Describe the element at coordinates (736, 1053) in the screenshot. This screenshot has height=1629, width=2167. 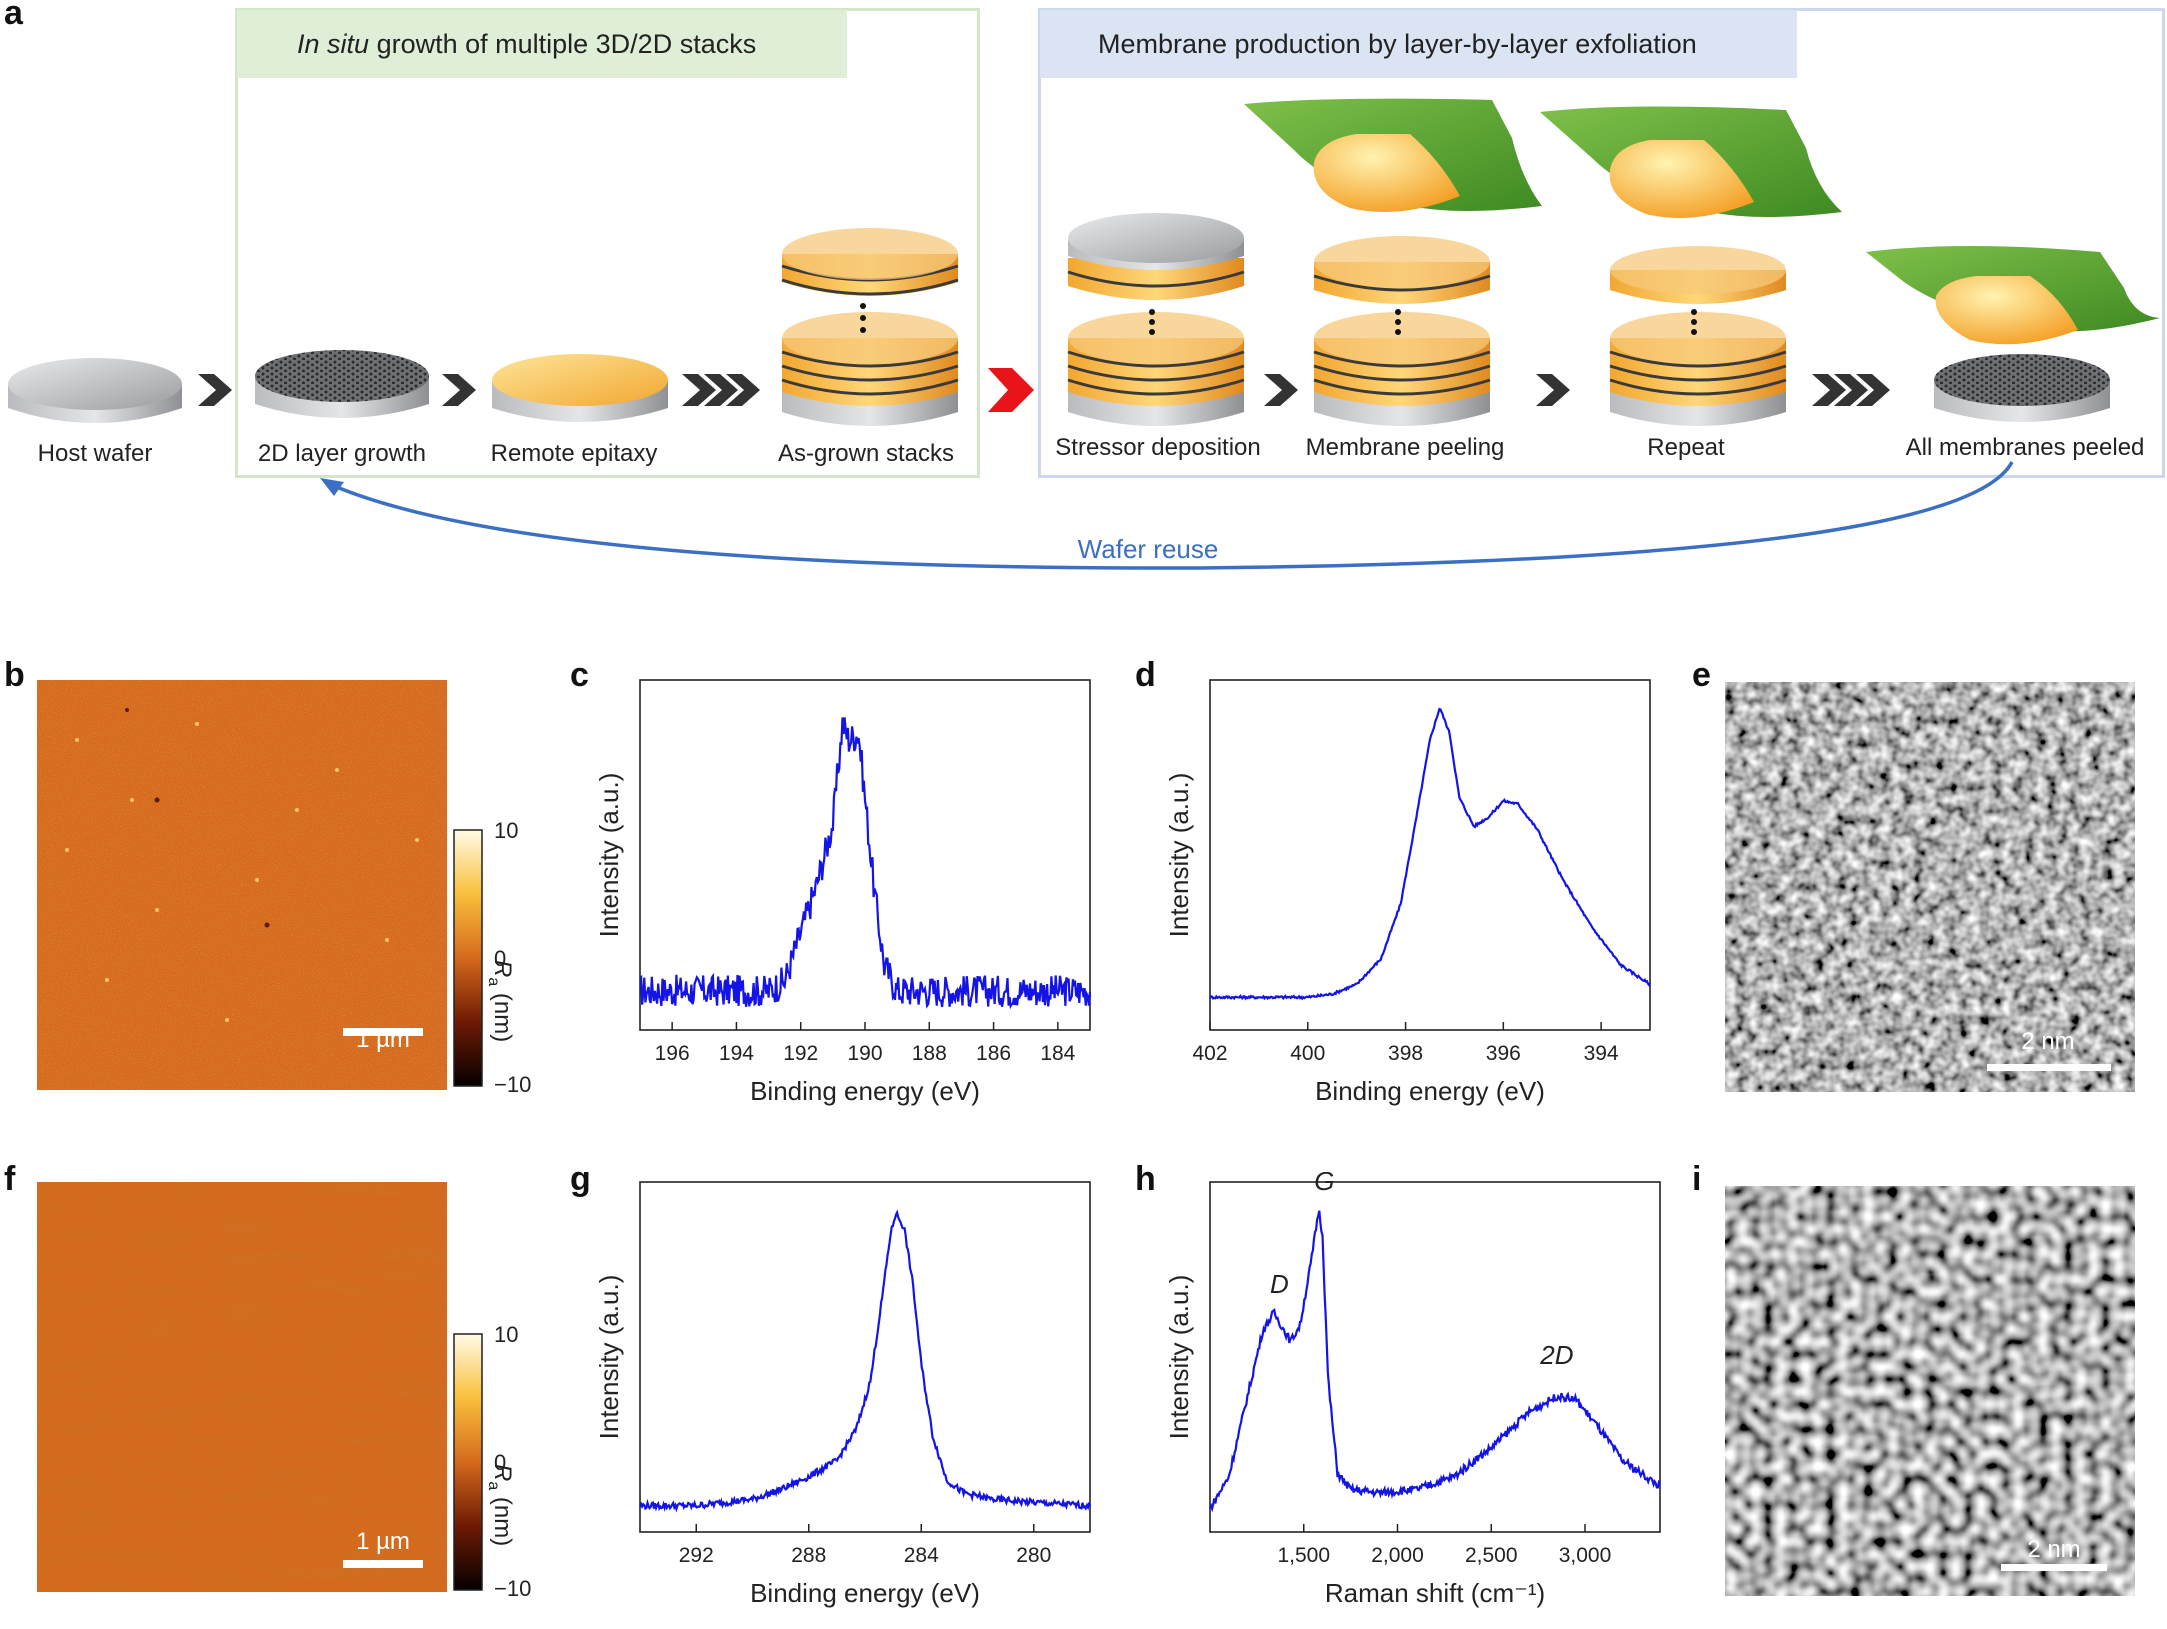
I see `x-tick-label: 194` at that location.